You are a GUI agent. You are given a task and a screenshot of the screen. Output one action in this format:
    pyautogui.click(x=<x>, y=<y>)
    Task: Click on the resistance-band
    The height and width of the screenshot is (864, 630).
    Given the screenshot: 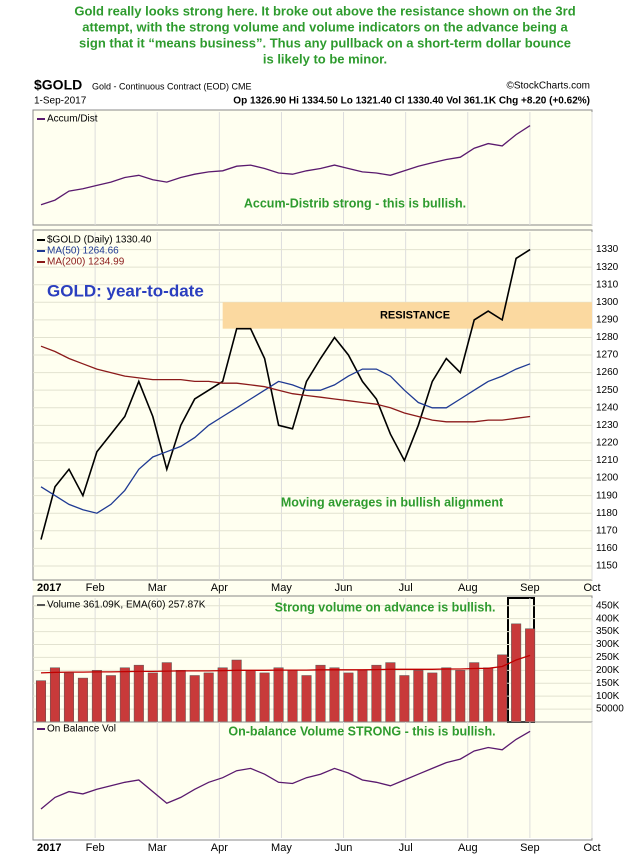 What is the action you would take?
    pyautogui.click(x=407, y=315)
    